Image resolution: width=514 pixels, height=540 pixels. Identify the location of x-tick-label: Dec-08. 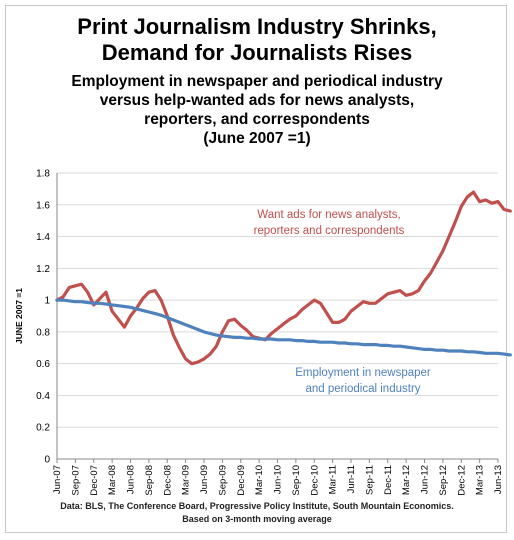
(167, 480).